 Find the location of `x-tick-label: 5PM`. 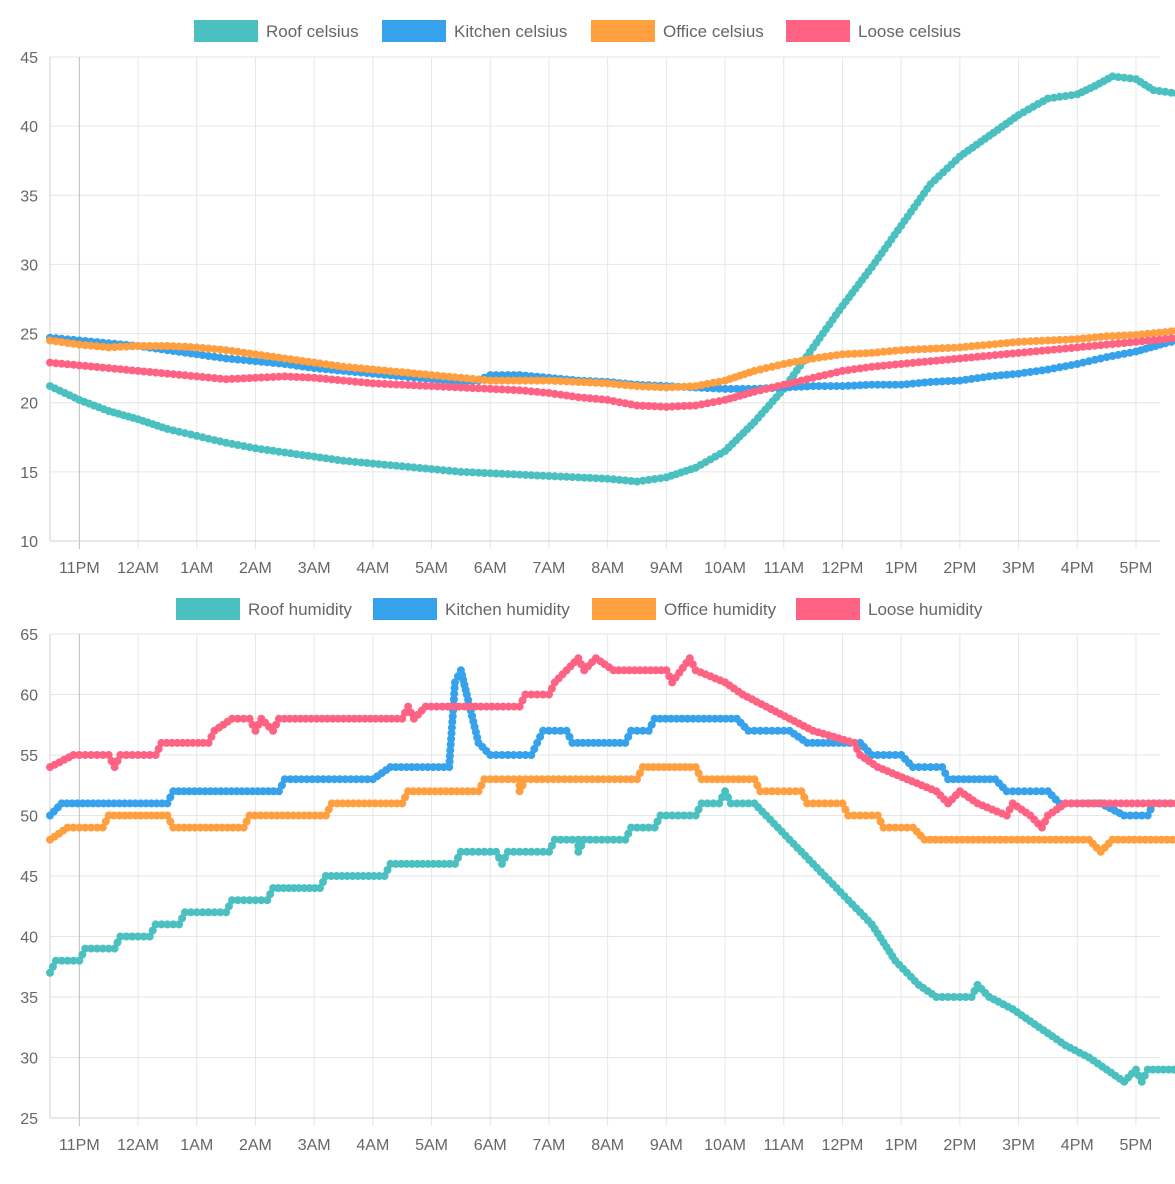

x-tick-label: 5PM is located at coordinates (1135, 568).